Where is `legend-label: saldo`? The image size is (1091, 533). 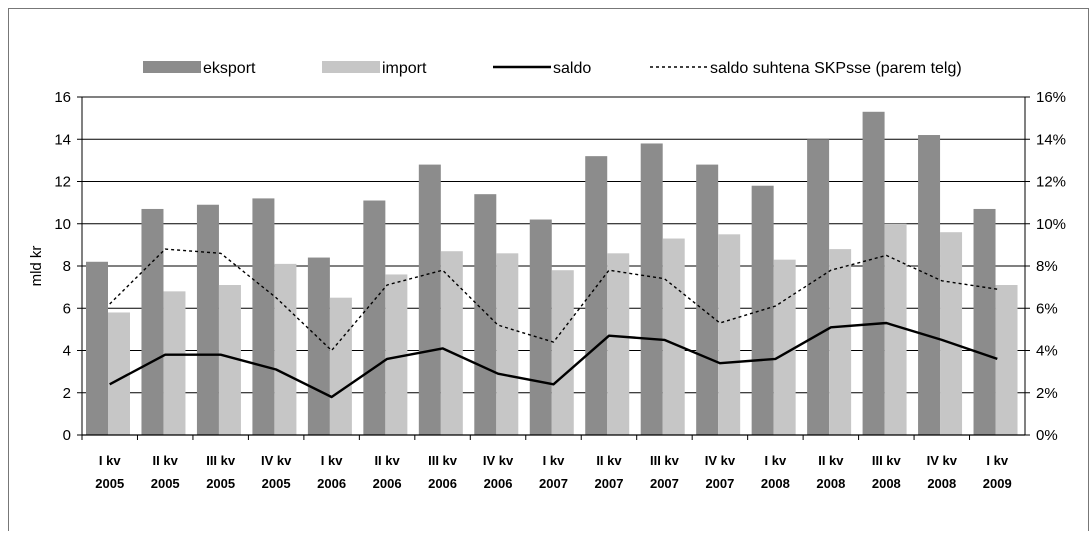
legend-label: saldo is located at coordinates (572, 68).